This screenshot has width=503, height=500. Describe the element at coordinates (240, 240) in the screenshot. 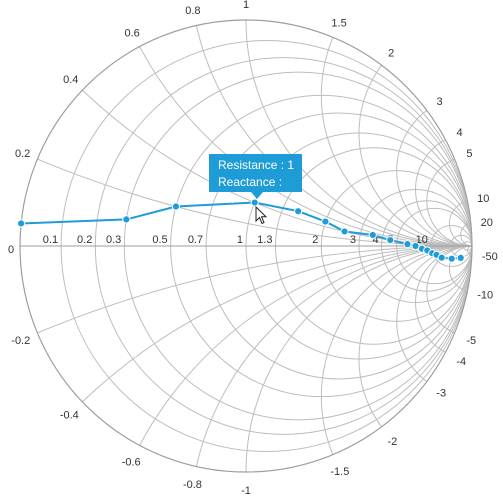

I see `resistance-label: 1` at that location.